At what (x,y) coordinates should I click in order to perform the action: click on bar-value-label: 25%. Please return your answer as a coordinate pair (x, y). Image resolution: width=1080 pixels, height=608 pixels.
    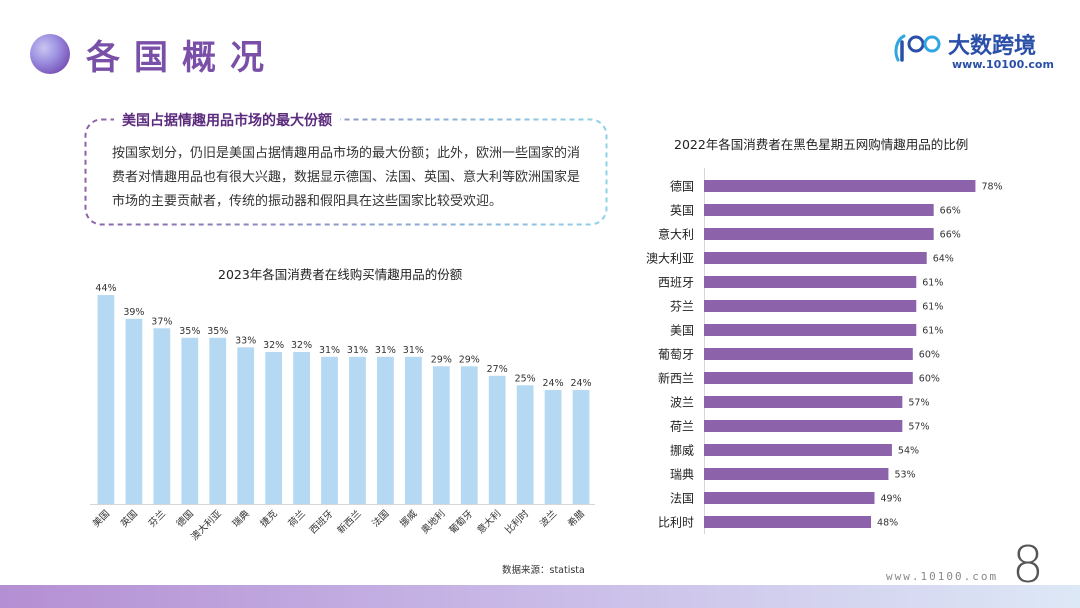
    Looking at the image, I should click on (525, 378).